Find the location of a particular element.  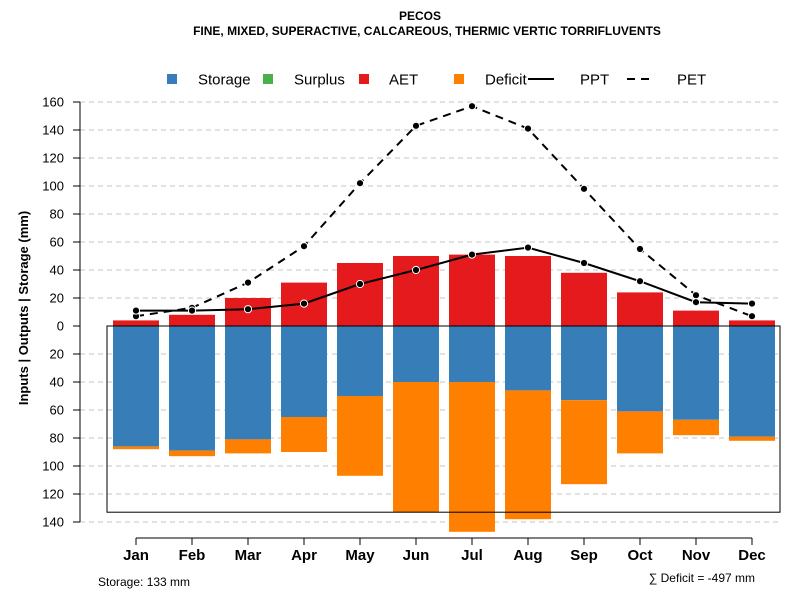

pet-legend-label: PET is located at coordinates (691, 80).